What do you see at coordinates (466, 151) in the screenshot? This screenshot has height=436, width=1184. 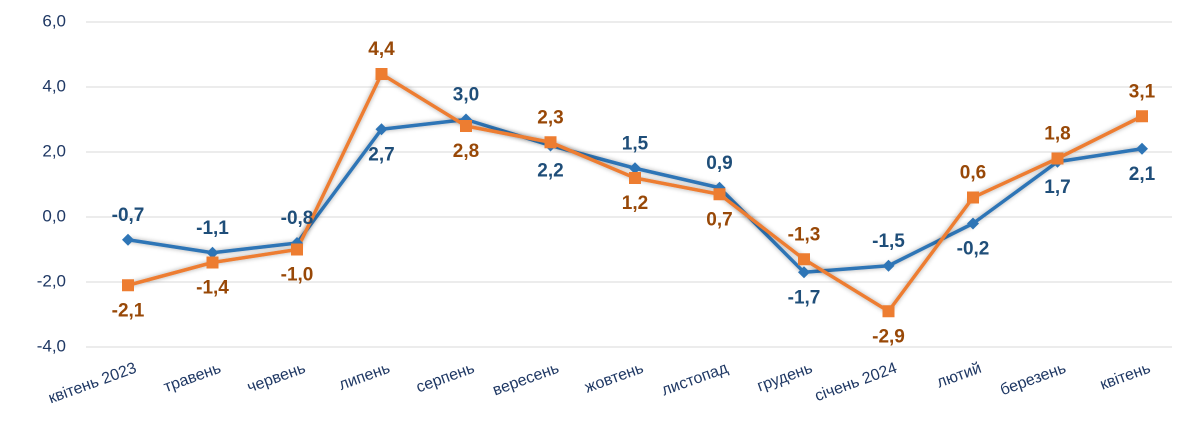 I see `data-label: 2,8` at bounding box center [466, 151].